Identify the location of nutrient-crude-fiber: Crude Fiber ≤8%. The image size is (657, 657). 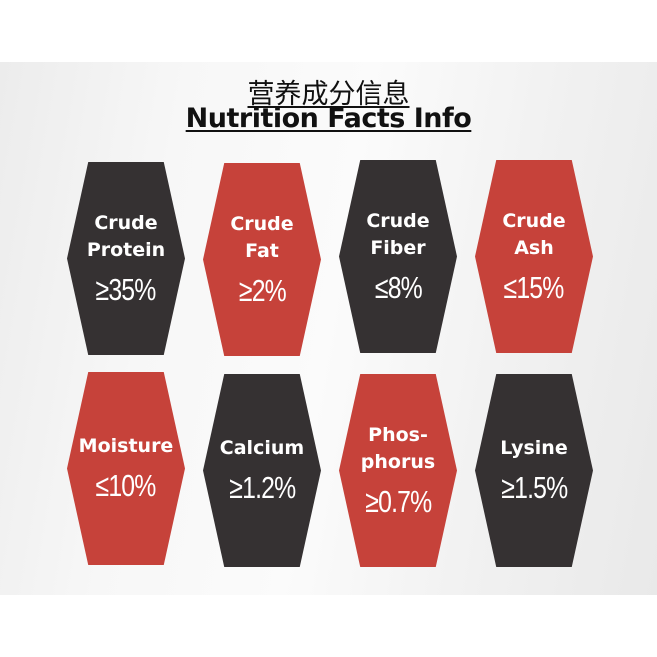
(398, 256).